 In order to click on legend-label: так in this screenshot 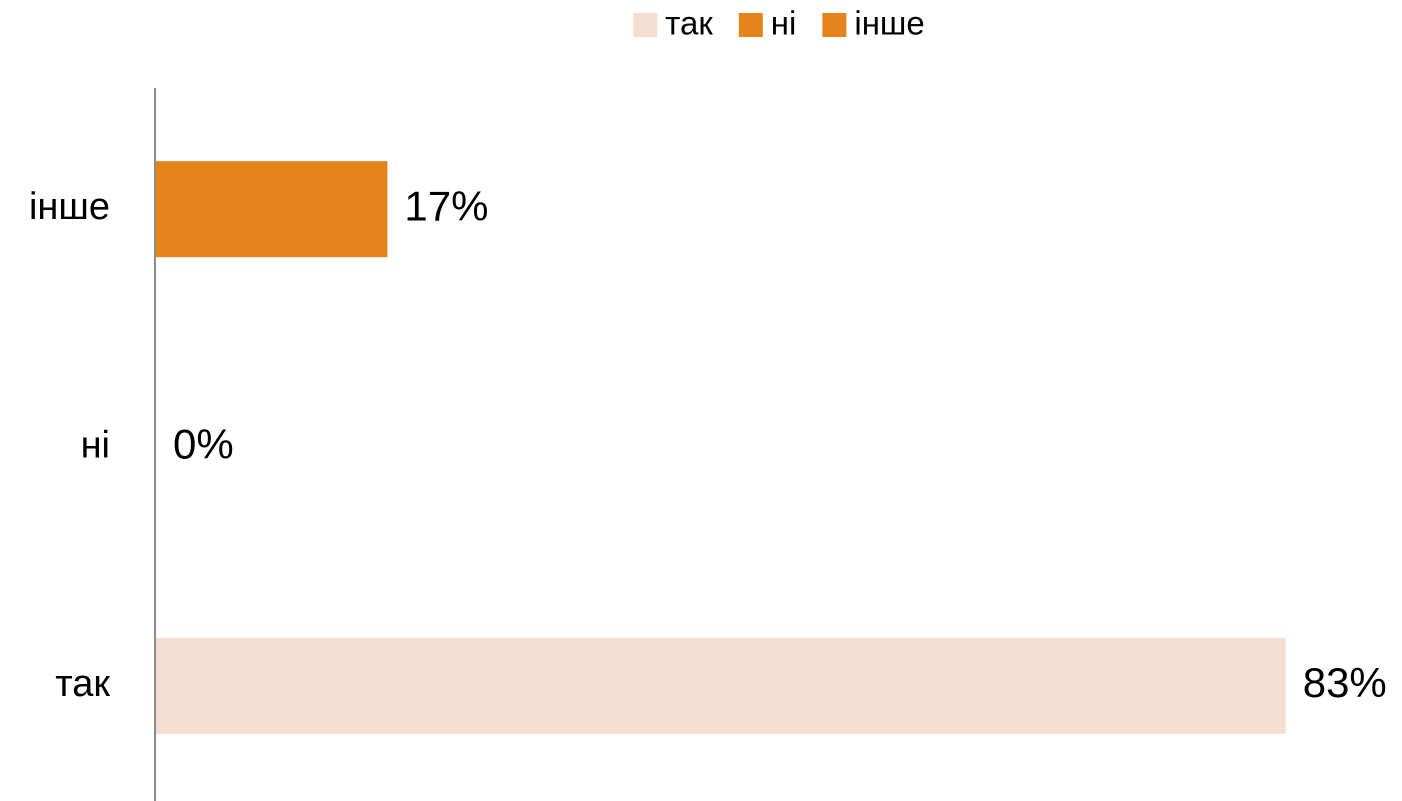, I will do `click(689, 23)`.